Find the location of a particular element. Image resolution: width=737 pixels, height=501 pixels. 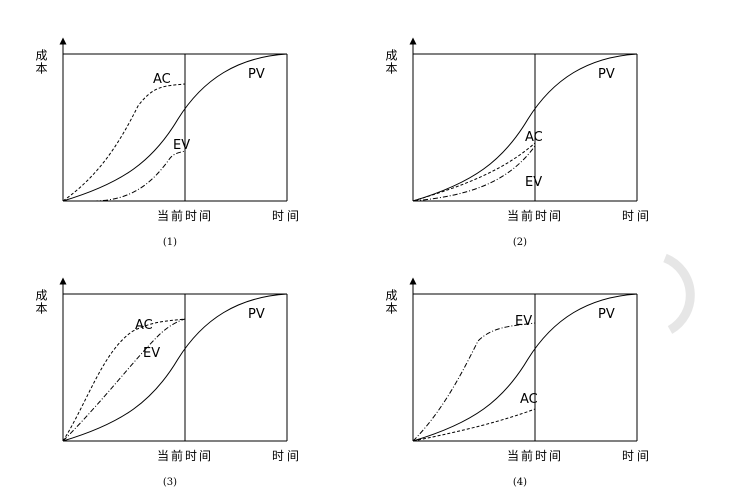

caption: (4) is located at coordinates (520, 482).